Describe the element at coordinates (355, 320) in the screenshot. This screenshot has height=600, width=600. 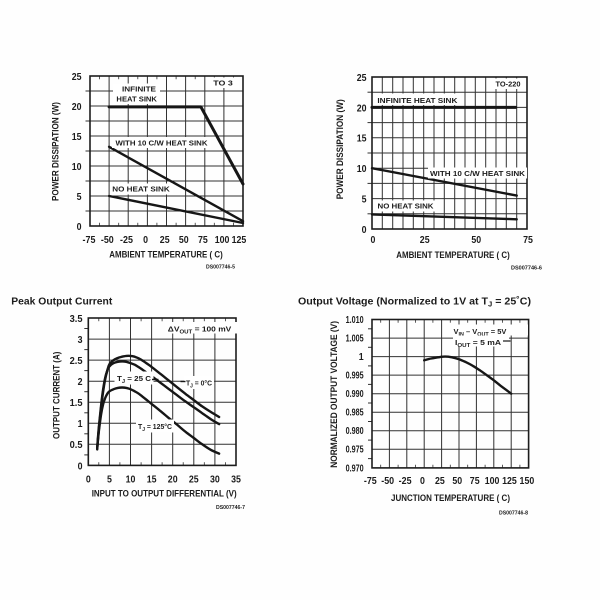
I see `svg-text: 1.010` at that location.